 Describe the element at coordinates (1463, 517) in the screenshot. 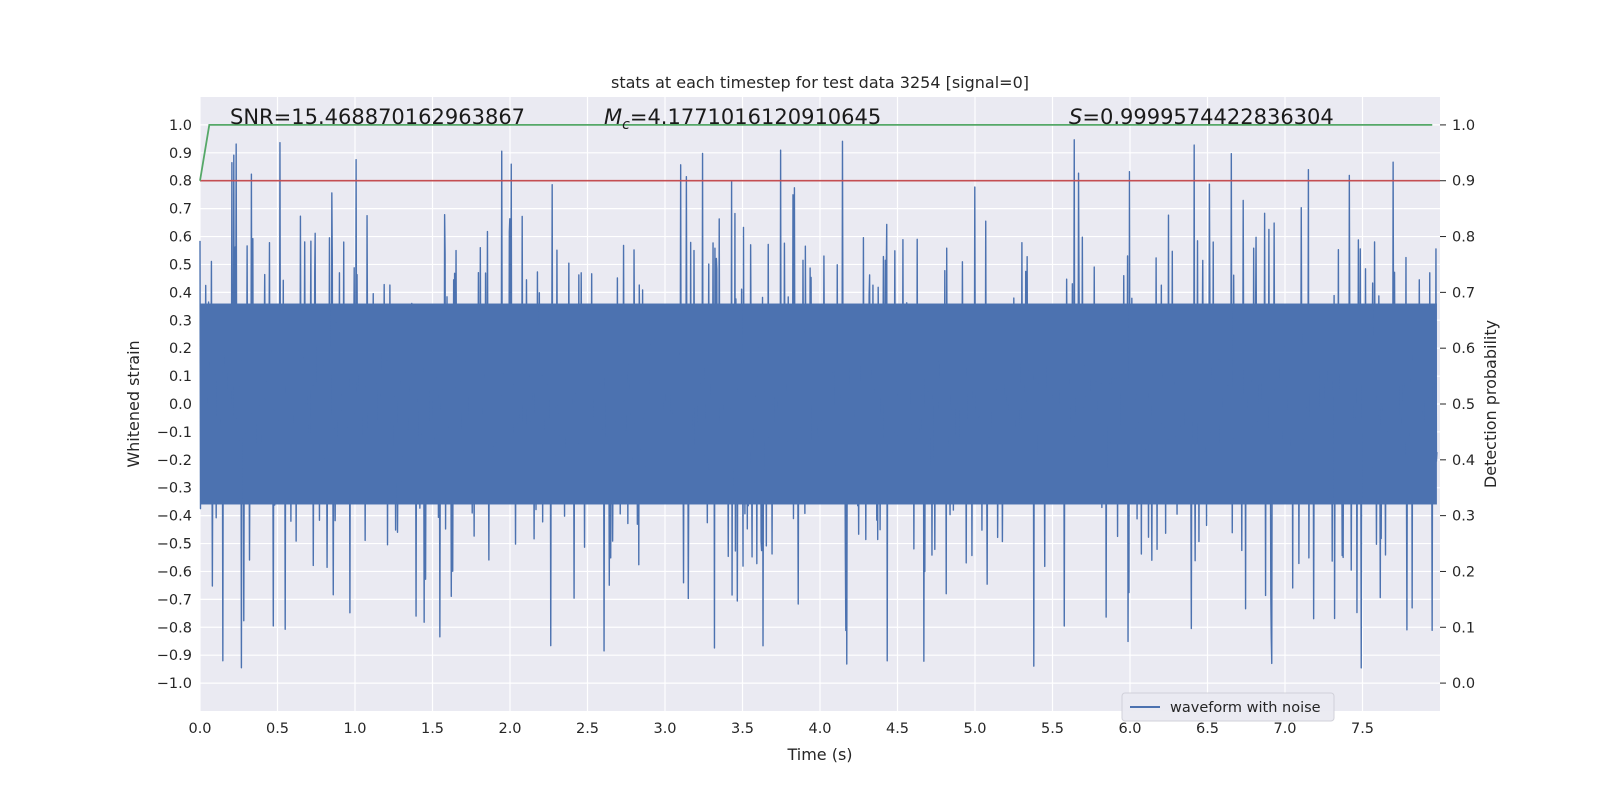

I see `y2-tick-label: 0.3` at that location.